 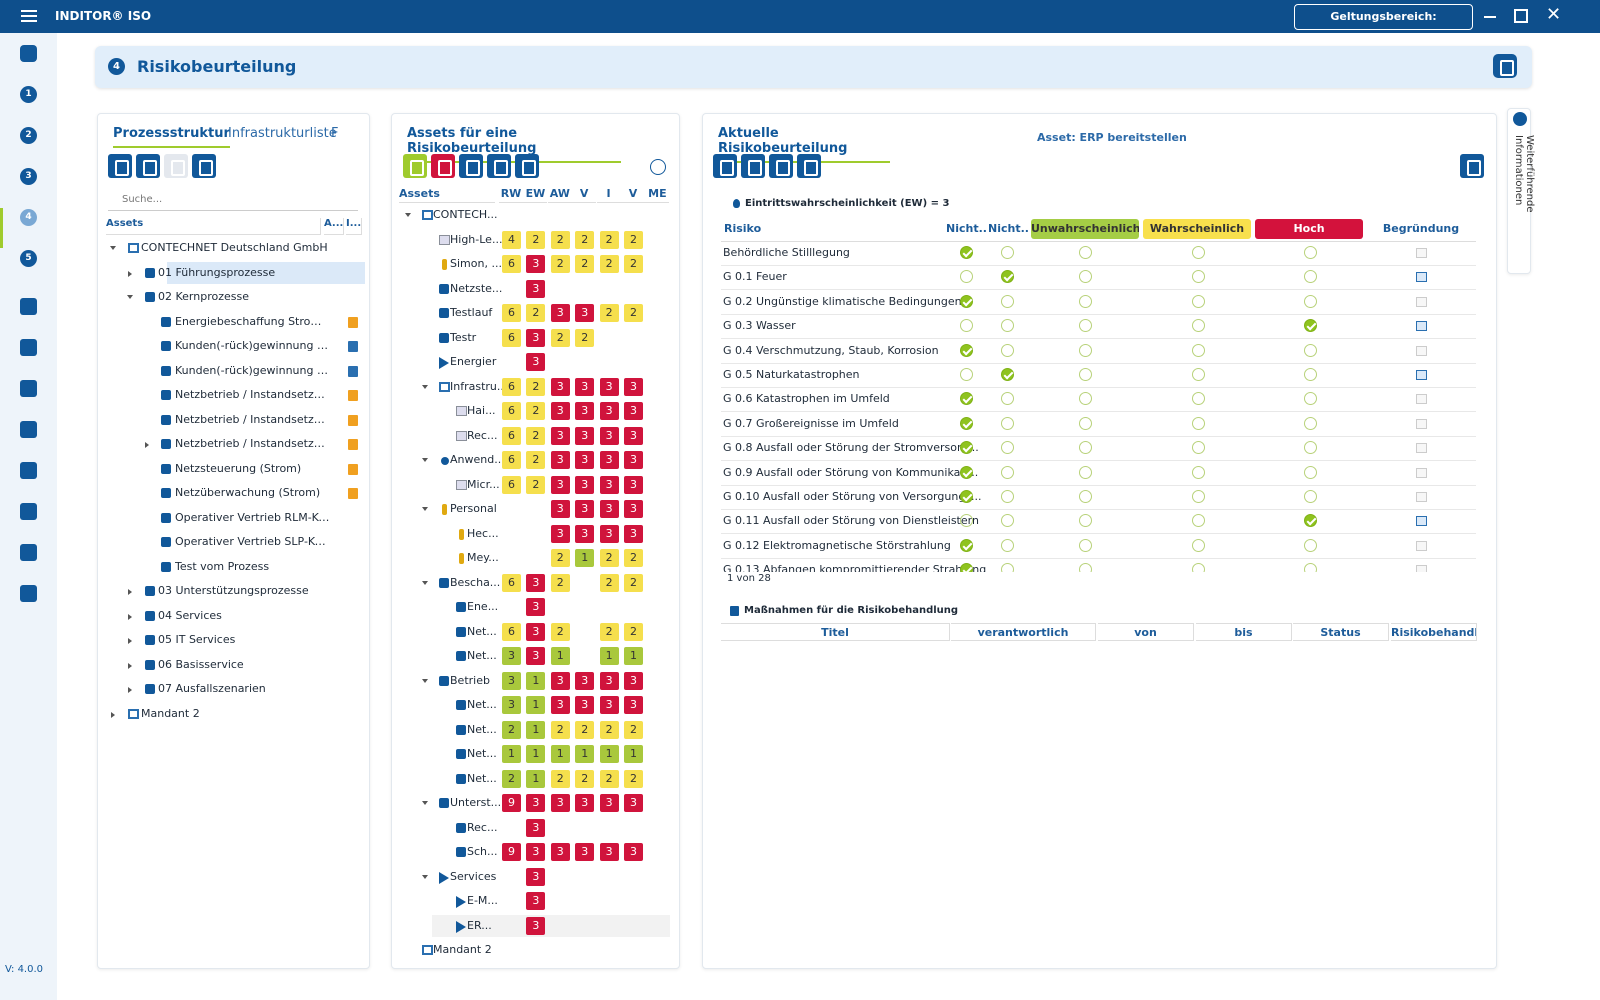 I want to click on asset-node: Services, so click(x=473, y=876).